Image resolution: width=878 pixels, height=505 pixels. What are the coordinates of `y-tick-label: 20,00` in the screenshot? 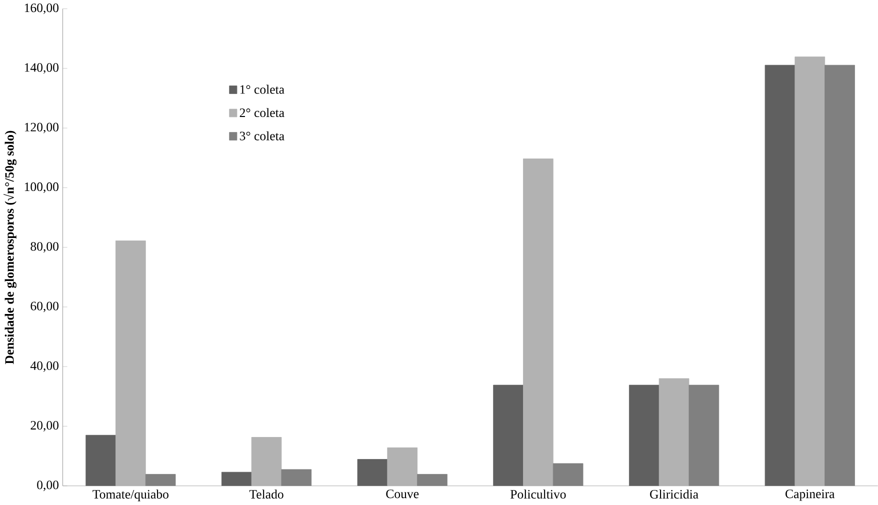 It's located at (44, 426).